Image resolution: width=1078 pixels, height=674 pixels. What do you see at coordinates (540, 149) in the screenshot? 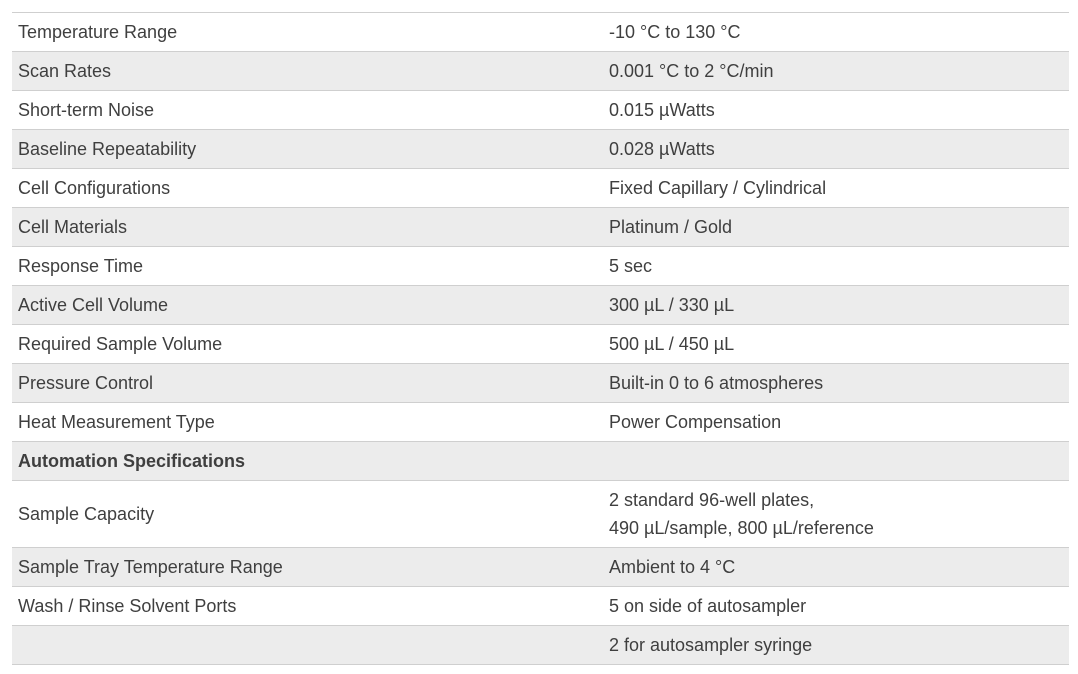
I see `table-row: Baseline Repeatability 0.028 µWatts` at bounding box center [540, 149].